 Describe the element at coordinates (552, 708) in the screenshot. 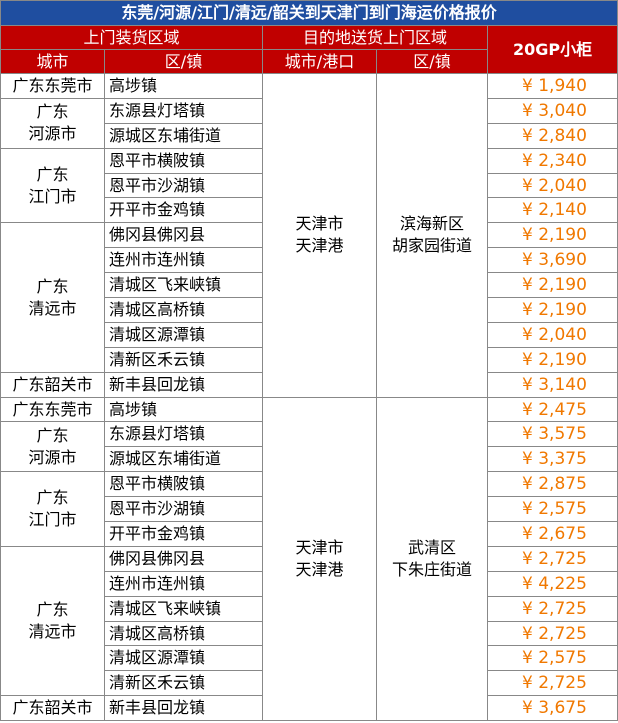

I see `price-cell: ¥ 3,675` at that location.